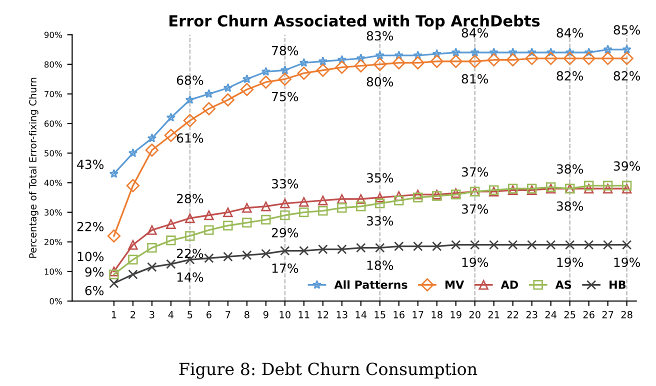  I want to click on caption: Figure 8: Debt Churn Consumption, so click(328, 370).